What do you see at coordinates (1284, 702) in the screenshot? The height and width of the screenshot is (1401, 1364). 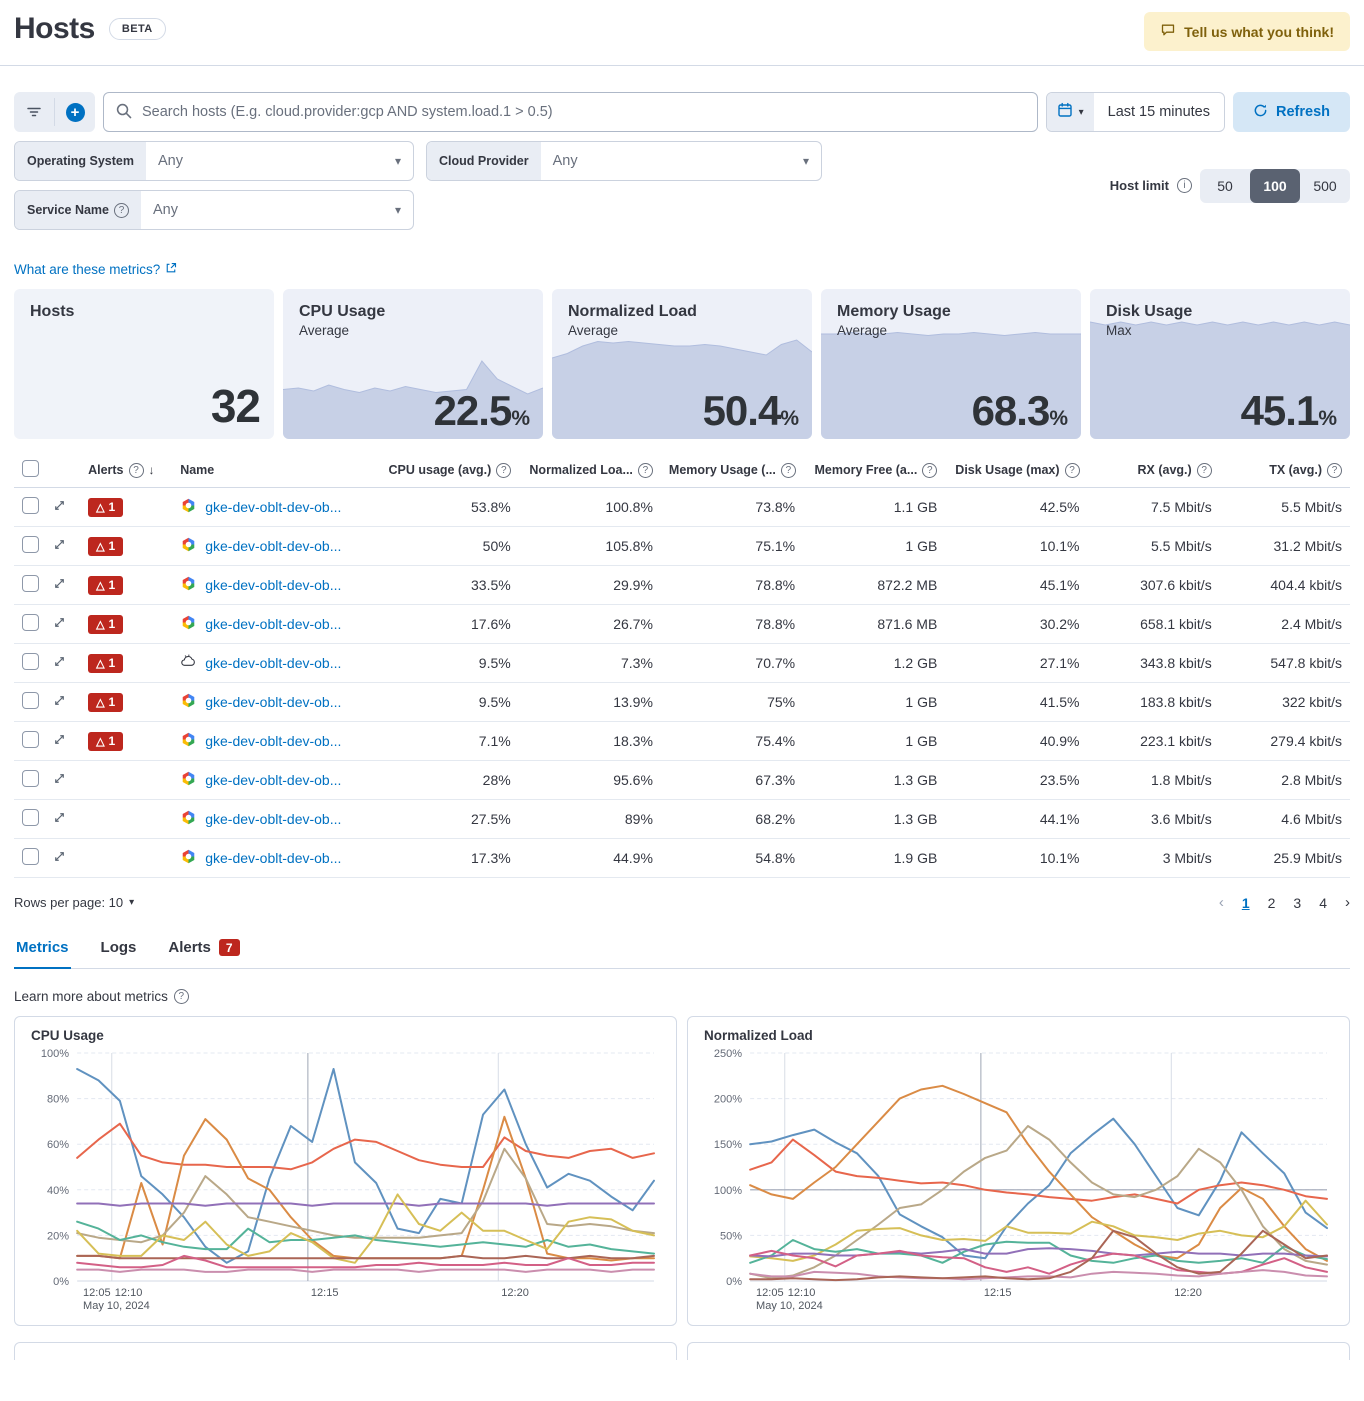 I see `tx-cell: 322 kbit/s` at bounding box center [1284, 702].